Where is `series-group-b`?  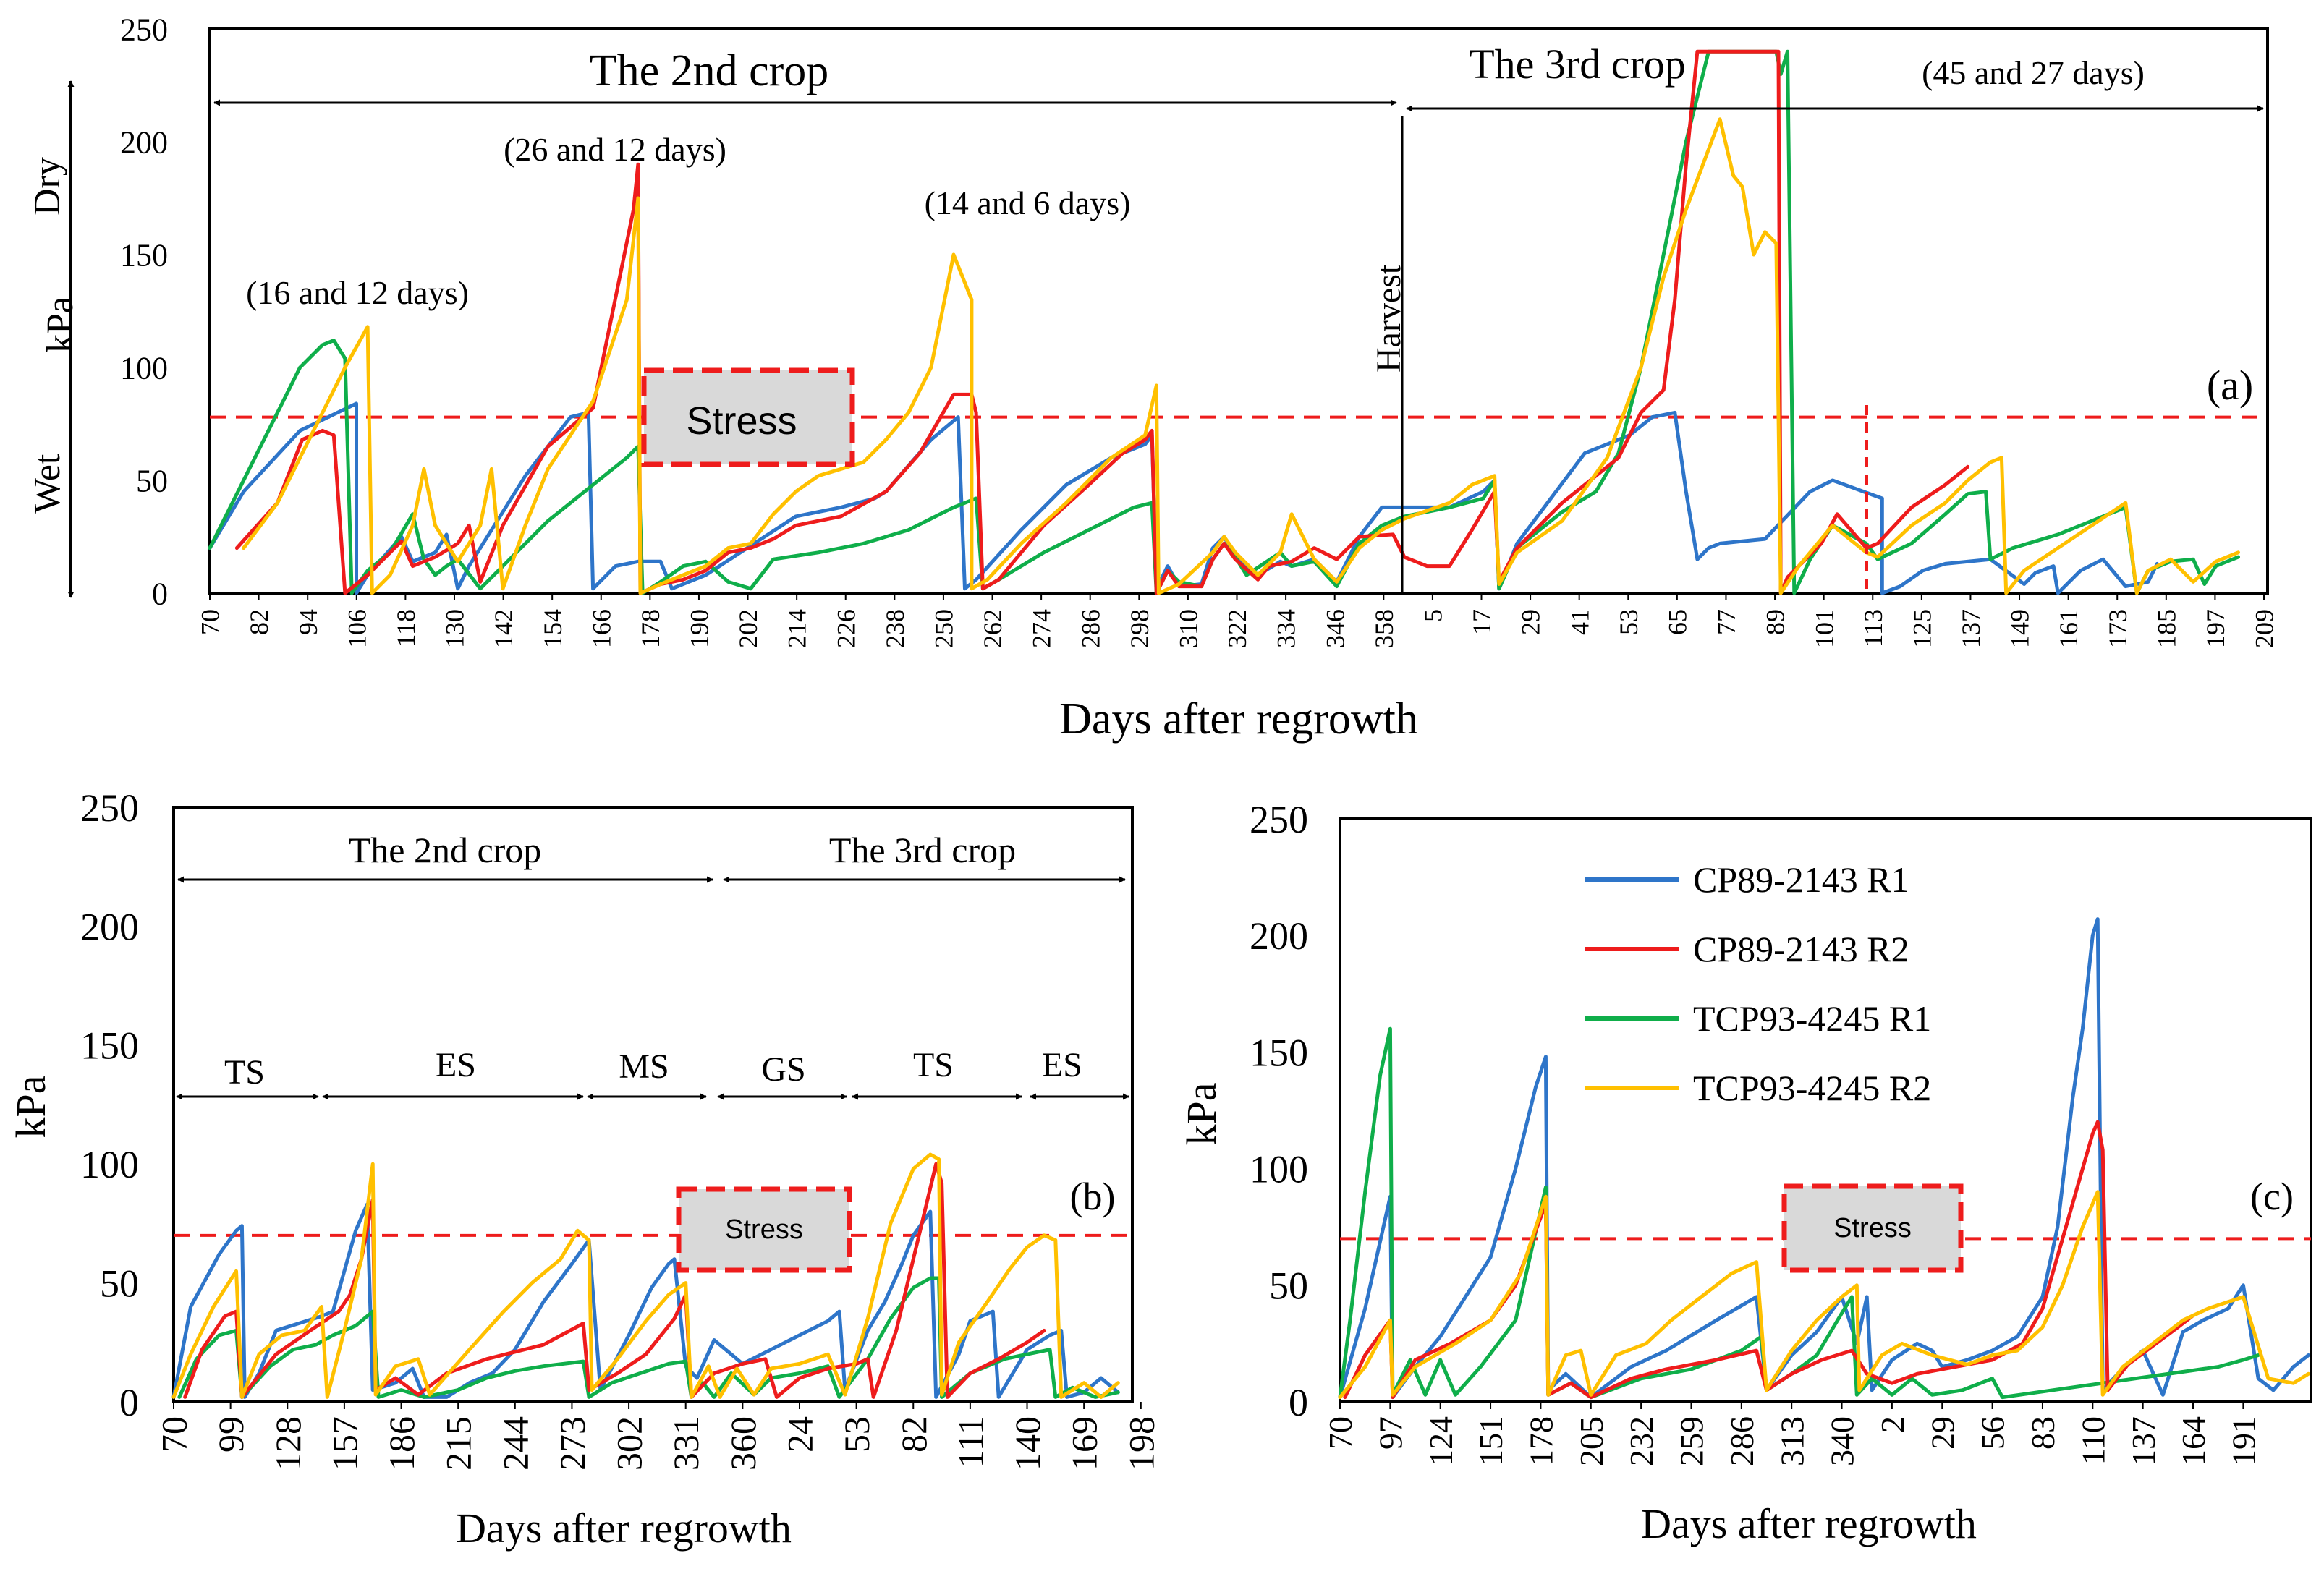 series-group-b is located at coordinates (645, 1276).